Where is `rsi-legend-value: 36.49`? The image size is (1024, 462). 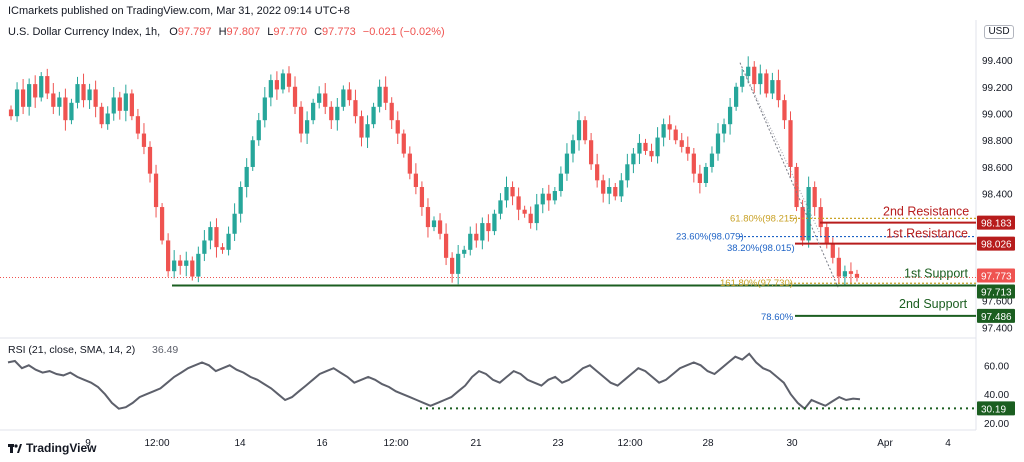 rsi-legend-value: 36.49 is located at coordinates (165, 350).